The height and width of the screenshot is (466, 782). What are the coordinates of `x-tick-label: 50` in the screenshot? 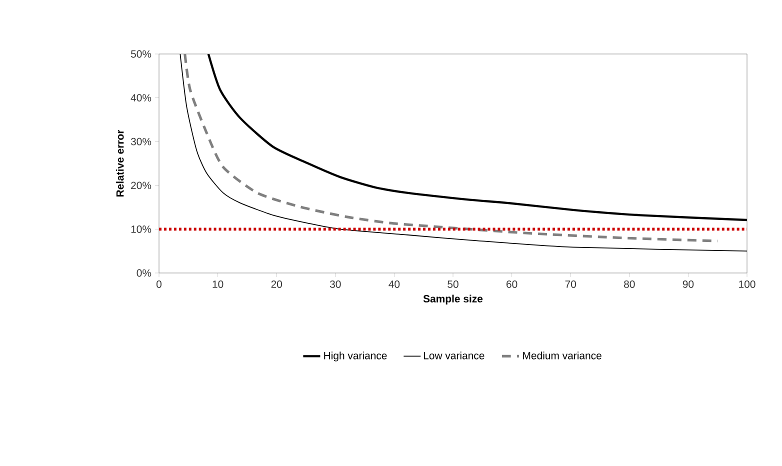 It's located at (453, 284).